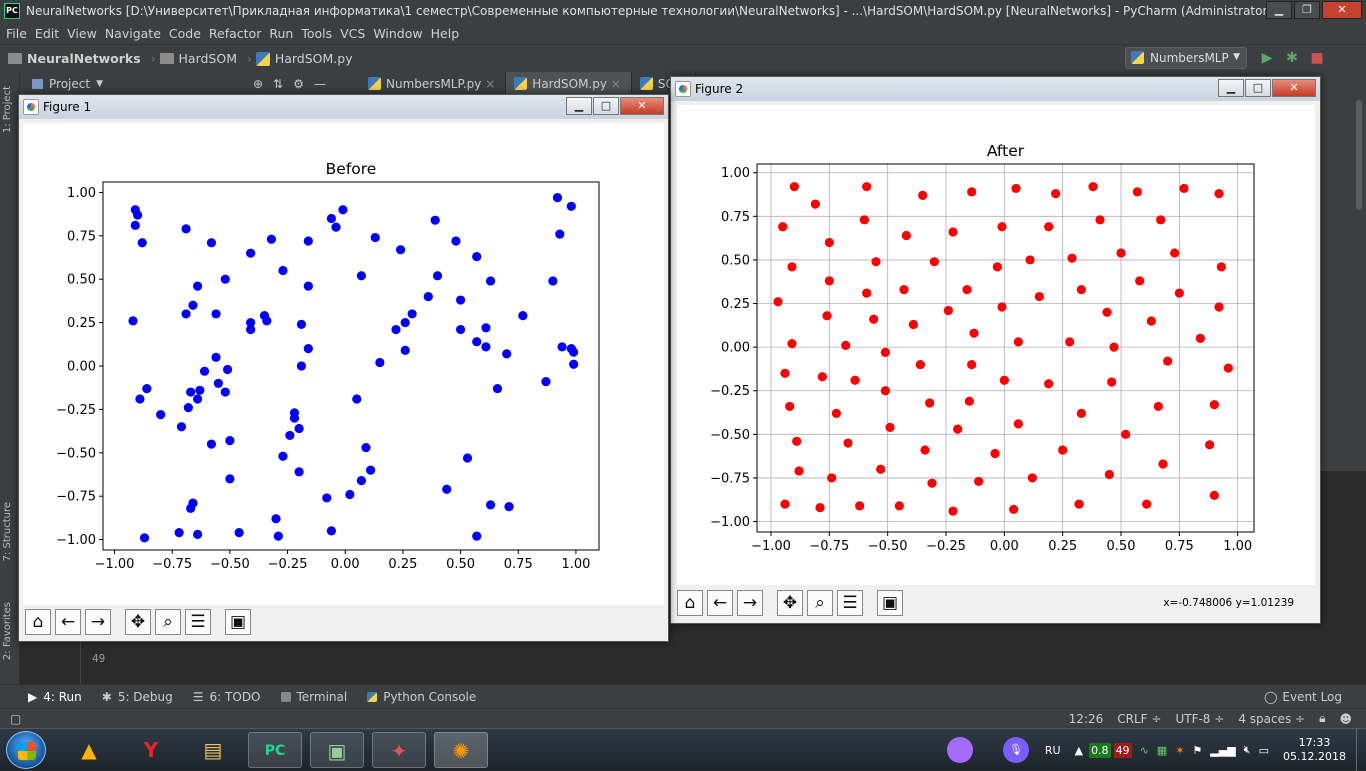  What do you see at coordinates (337, 750) in the screenshot?
I see `monitor-taskbar-icon: ▣` at bounding box center [337, 750].